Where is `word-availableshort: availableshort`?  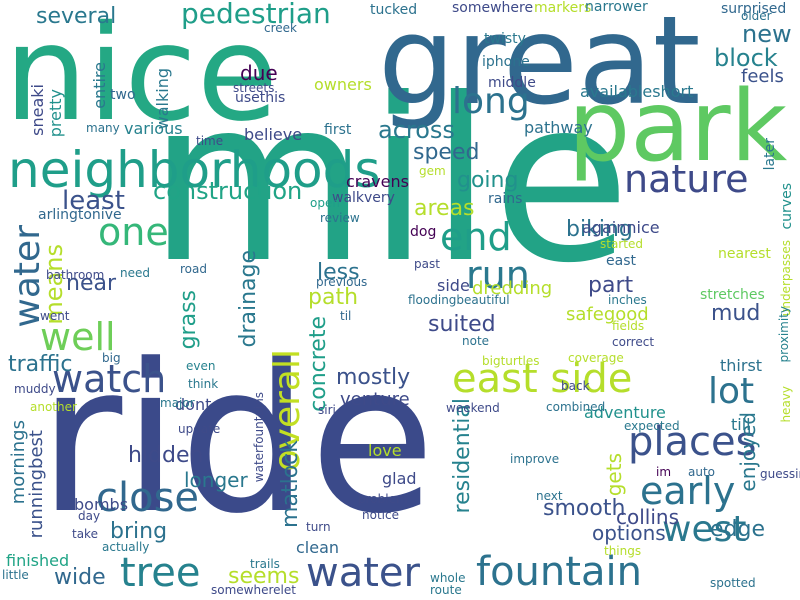 word-availableshort: availableshort is located at coordinates (637, 91).